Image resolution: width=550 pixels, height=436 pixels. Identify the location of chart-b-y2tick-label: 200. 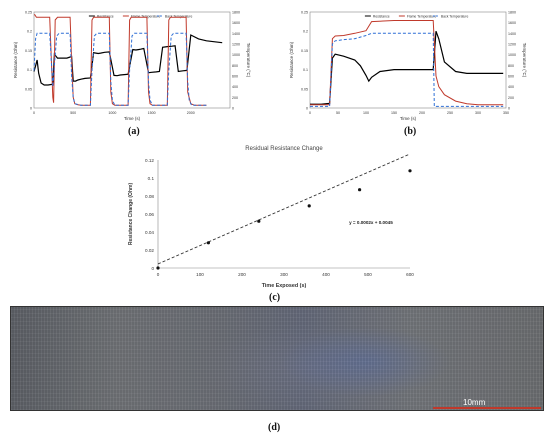
(511, 98).